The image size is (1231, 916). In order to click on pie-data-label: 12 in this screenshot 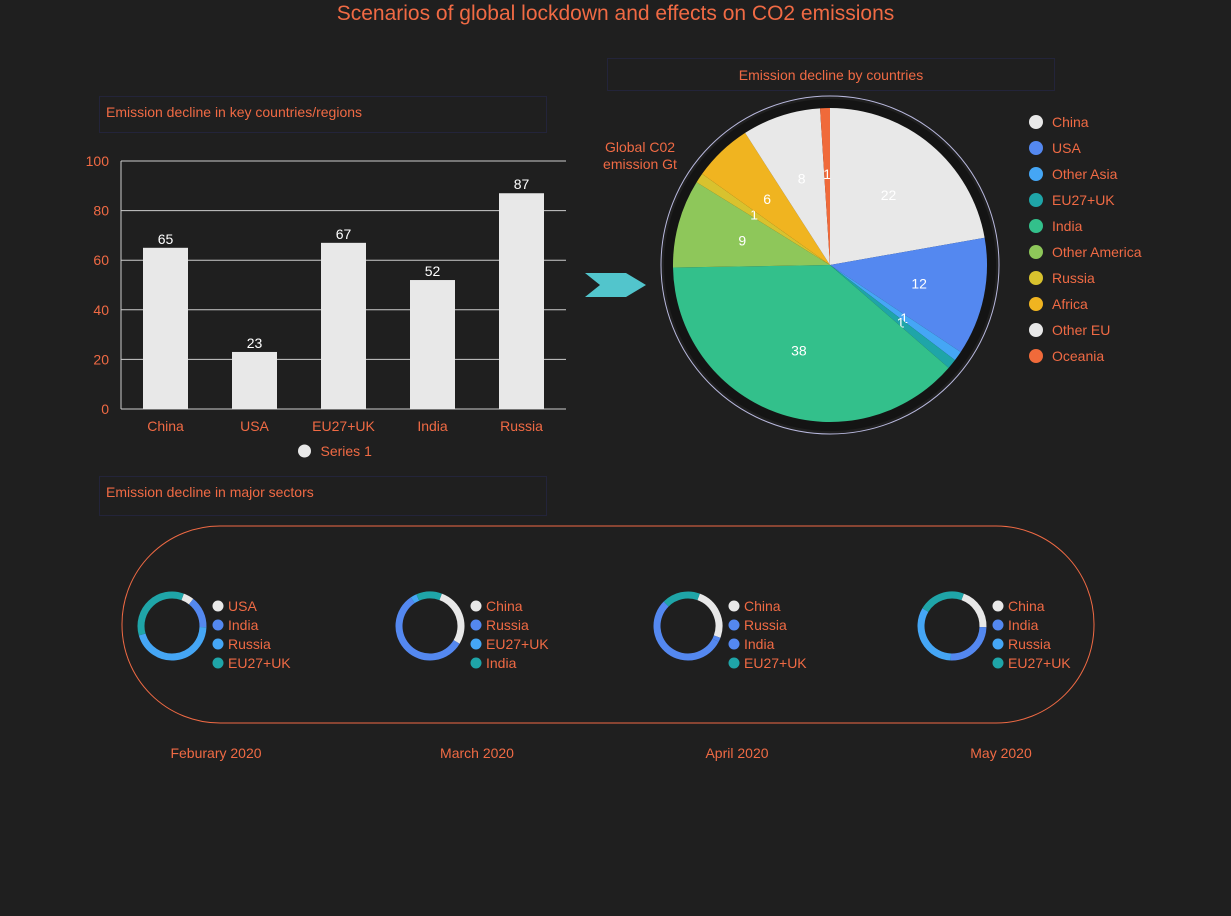, I will do `click(919, 284)`.